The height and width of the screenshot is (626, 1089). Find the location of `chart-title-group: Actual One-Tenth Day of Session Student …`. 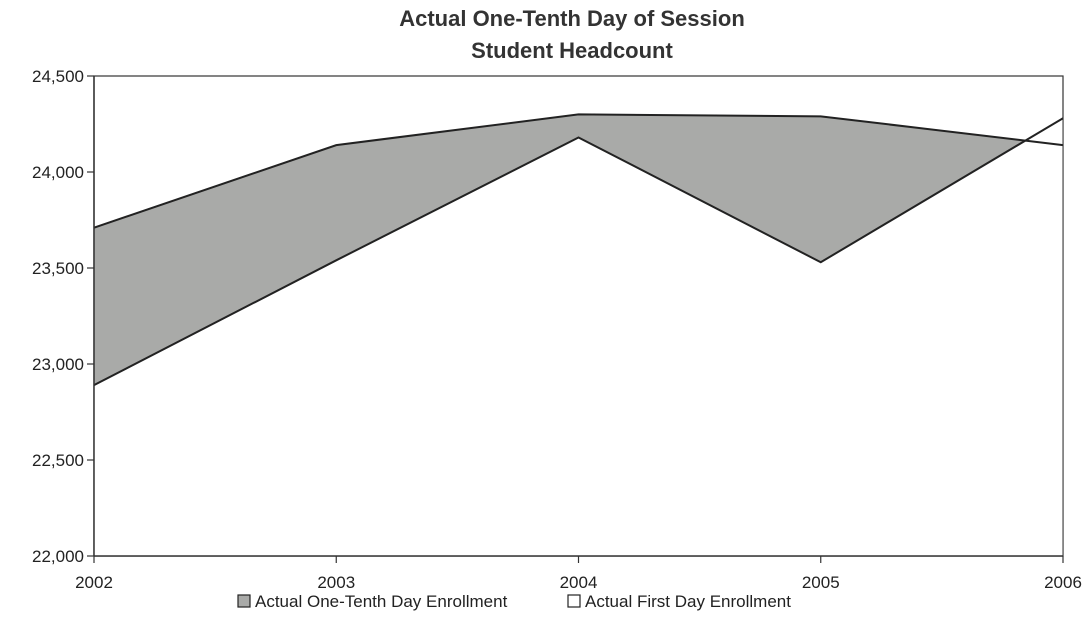

chart-title-group: Actual One-Tenth Day of Session Student … is located at coordinates (572, 34).